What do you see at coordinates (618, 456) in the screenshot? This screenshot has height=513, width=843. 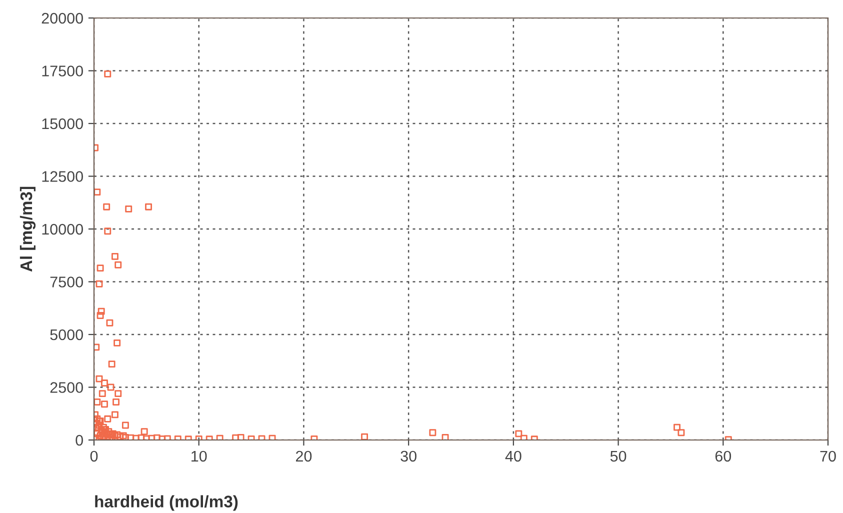 I see `x-tick-label: 50` at bounding box center [618, 456].